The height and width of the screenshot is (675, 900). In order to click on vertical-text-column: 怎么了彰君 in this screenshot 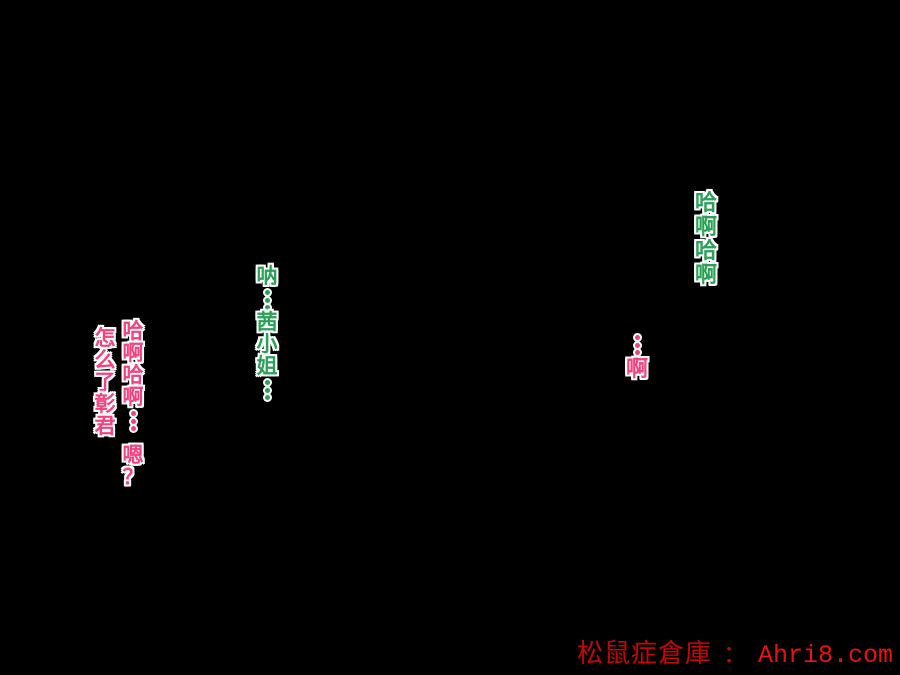, I will do `click(105, 408)`.